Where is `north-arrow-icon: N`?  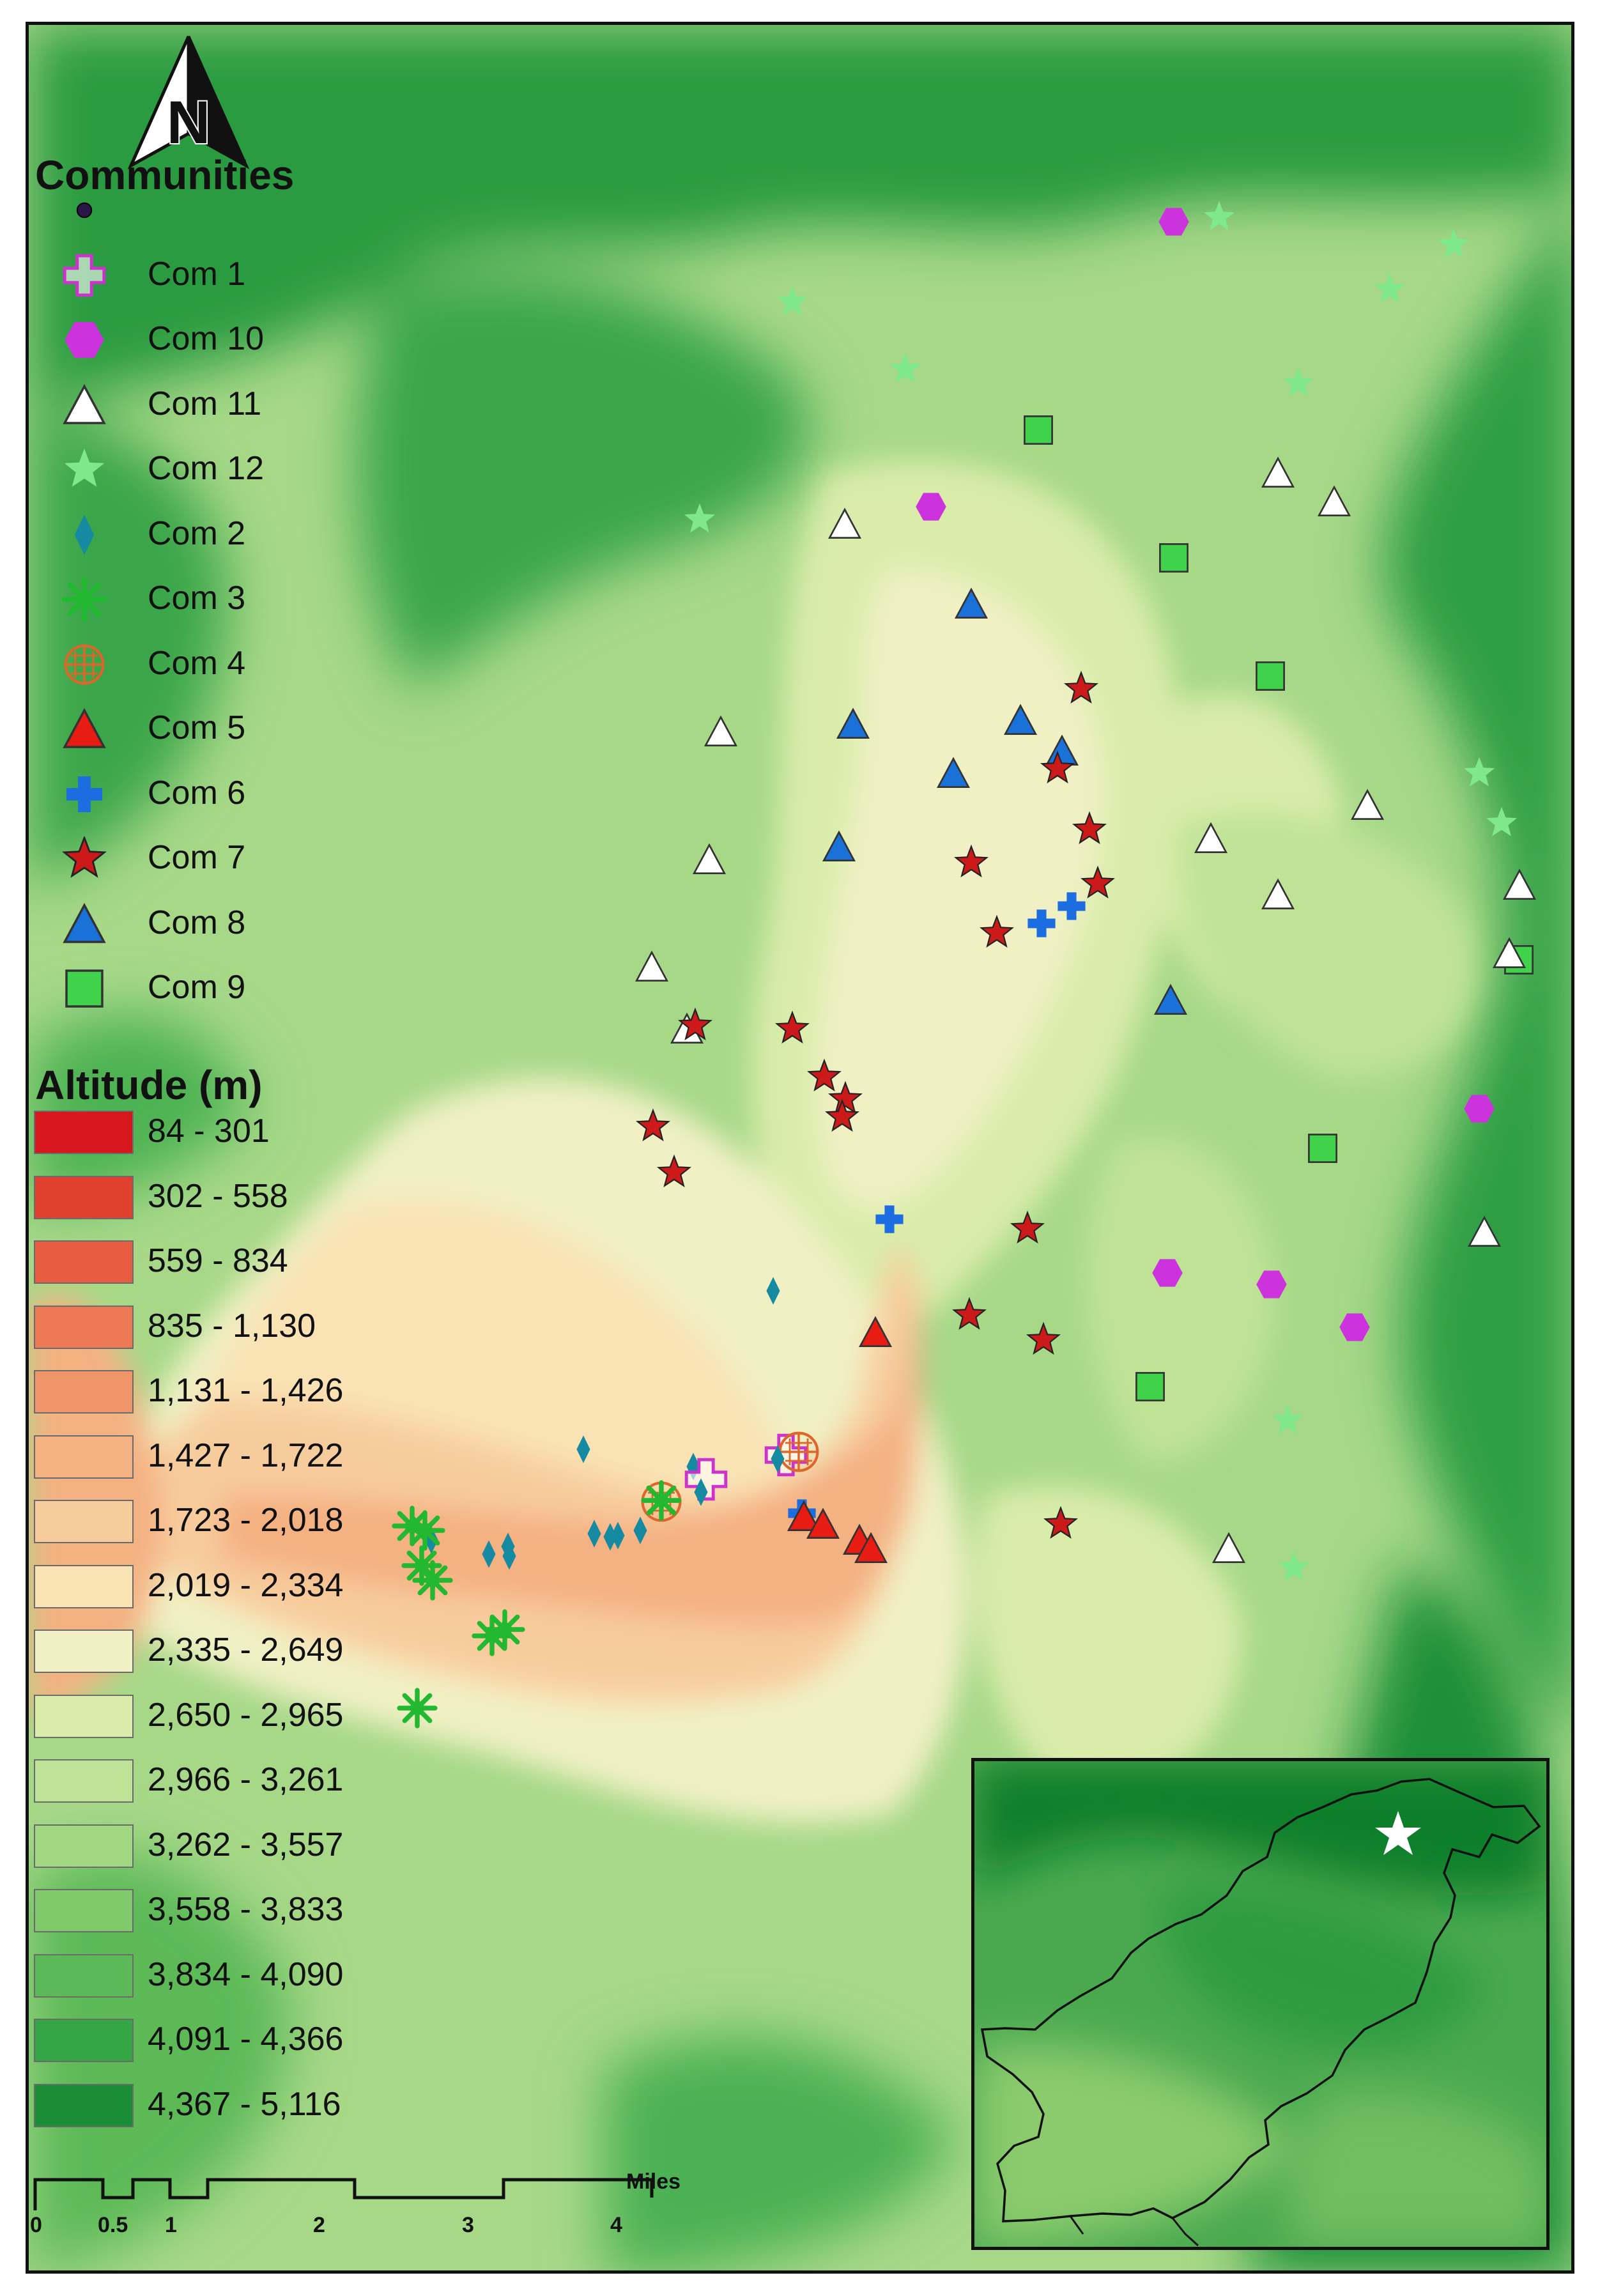
north-arrow-icon: N is located at coordinates (188, 102).